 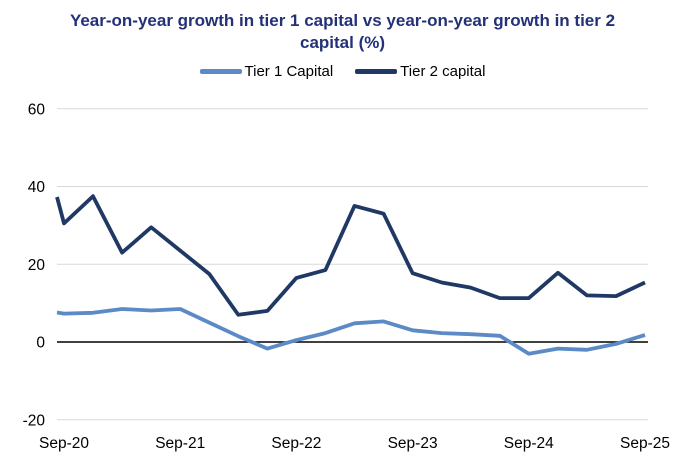 What do you see at coordinates (40, 343) in the screenshot?
I see `y-tick-label-0: 0` at bounding box center [40, 343].